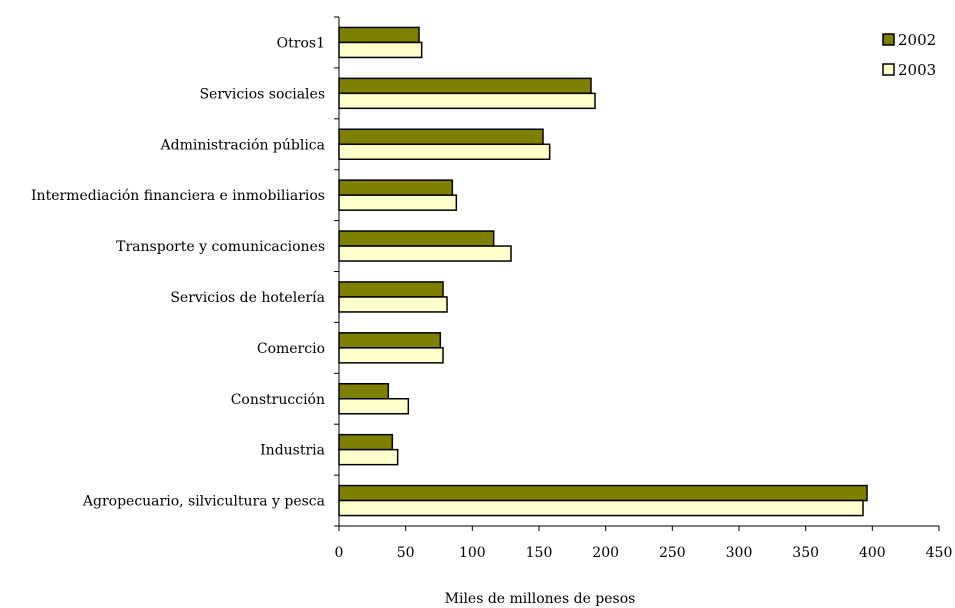 This screenshot has height=608, width=955. I want to click on x-tick-label-9: 450, so click(939, 553).